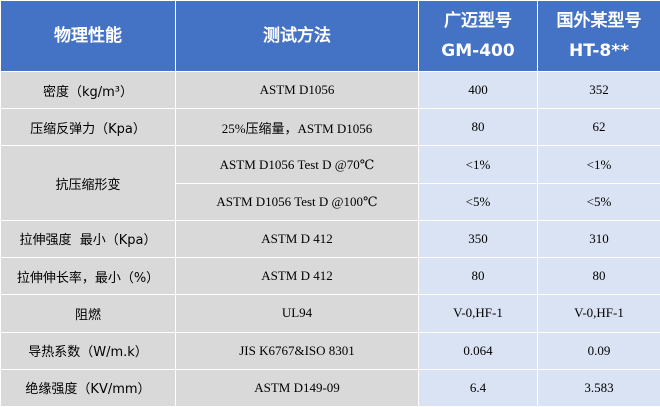 This screenshot has height=407, width=660. Describe the element at coordinates (297, 201) in the screenshot. I see `method-cell: ASTM D1056 Test D @100℃` at that location.